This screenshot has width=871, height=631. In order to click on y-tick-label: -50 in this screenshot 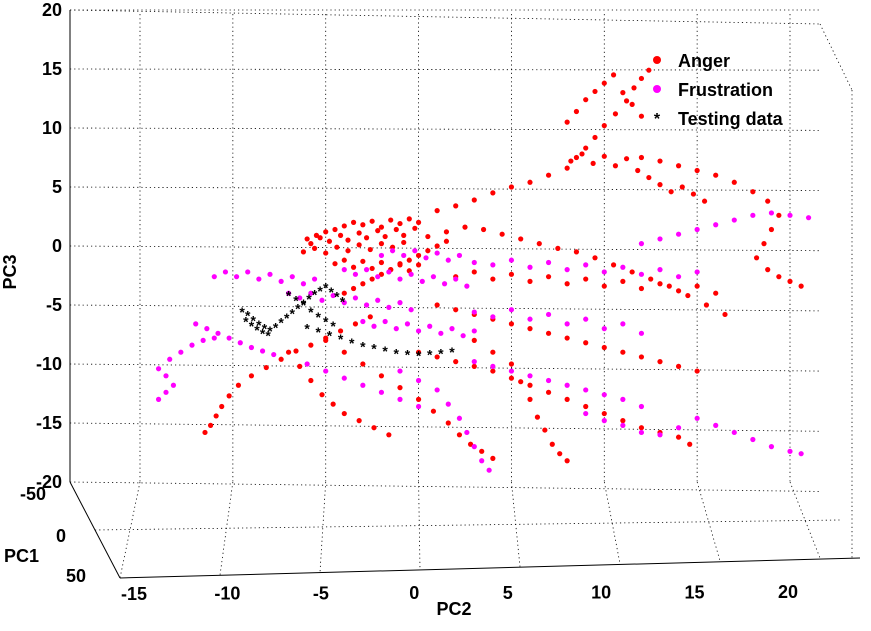, I will do `click(33, 494)`.